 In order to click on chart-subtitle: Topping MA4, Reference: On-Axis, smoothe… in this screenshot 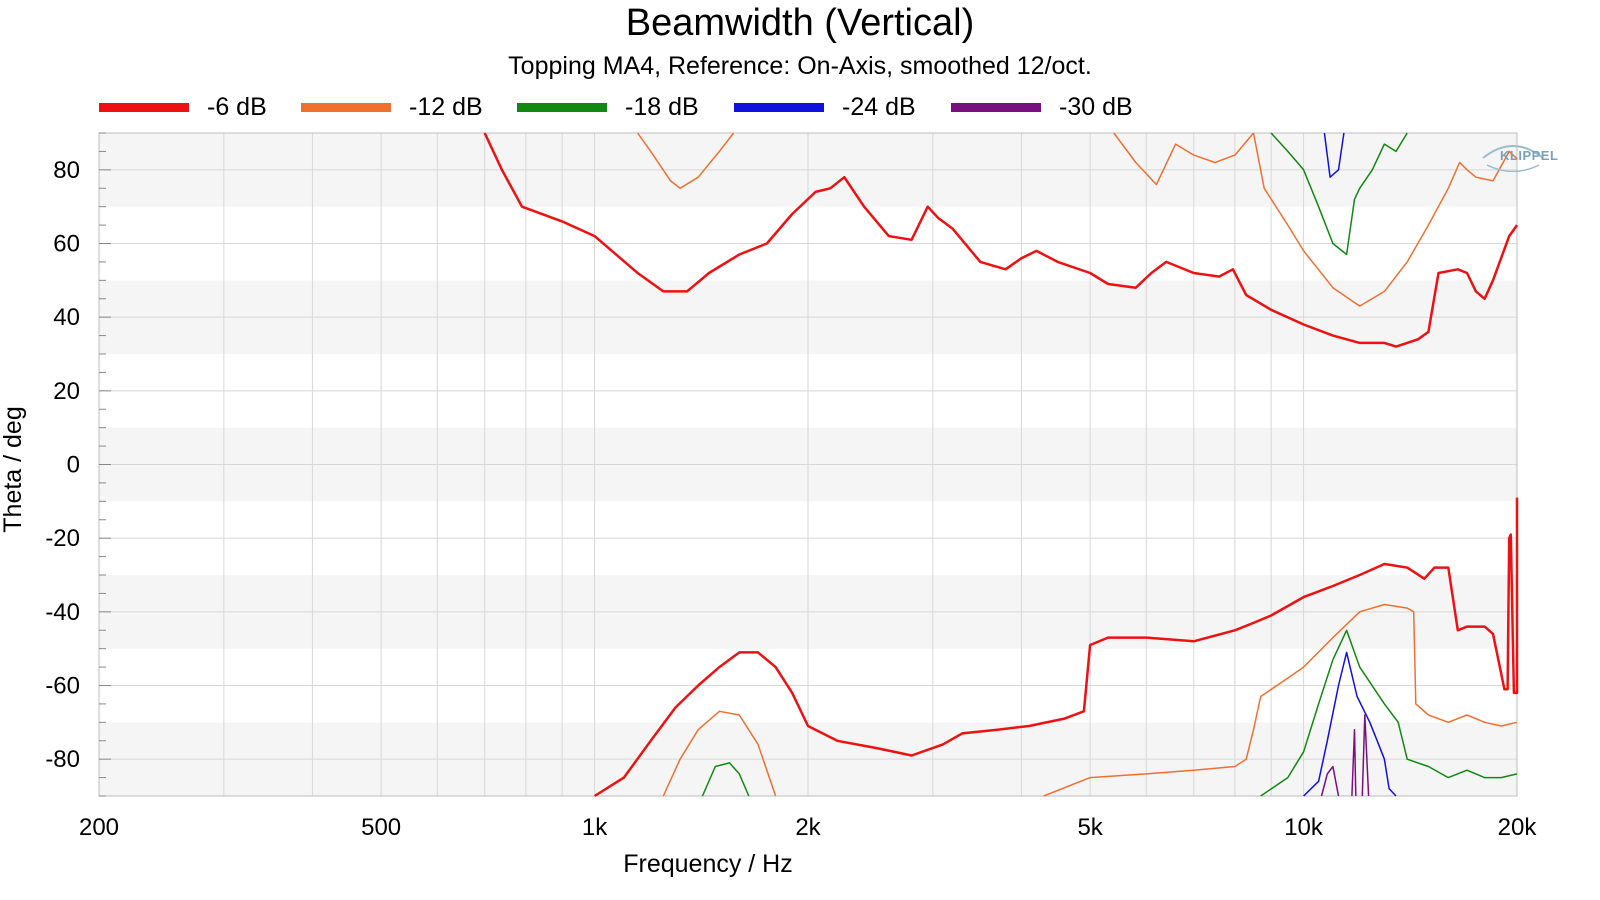, I will do `click(800, 66)`.